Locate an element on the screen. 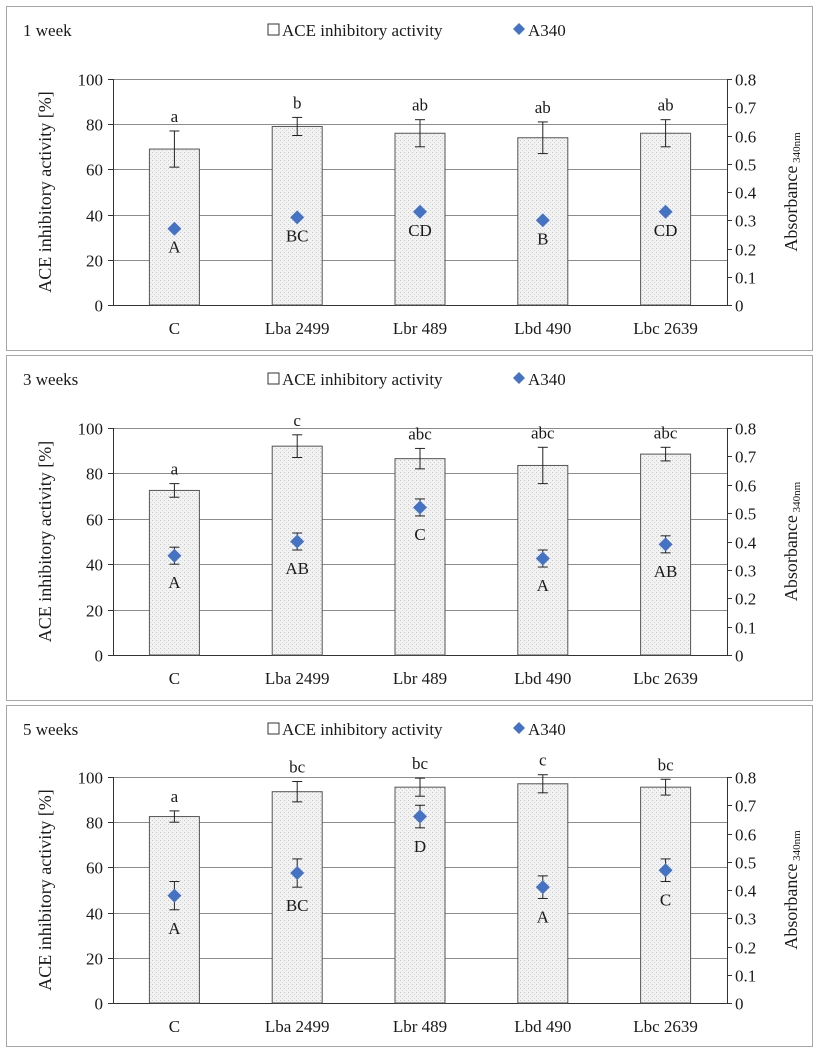  panel-label: 3 weeks is located at coordinates (50, 379).